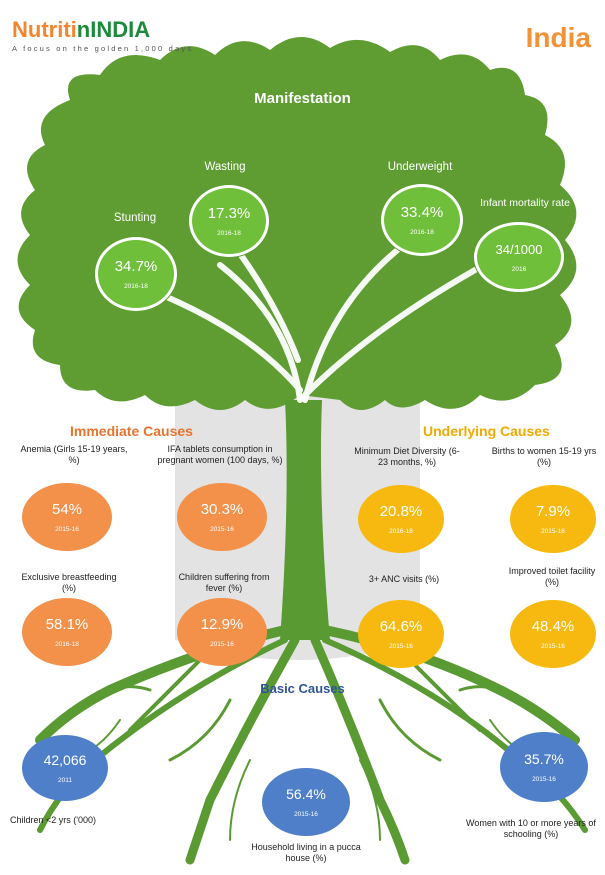 Image resolution: width=605 pixels, height=875 pixels. What do you see at coordinates (136, 266) in the screenshot?
I see `stunting-value: 34.7%` at bounding box center [136, 266].